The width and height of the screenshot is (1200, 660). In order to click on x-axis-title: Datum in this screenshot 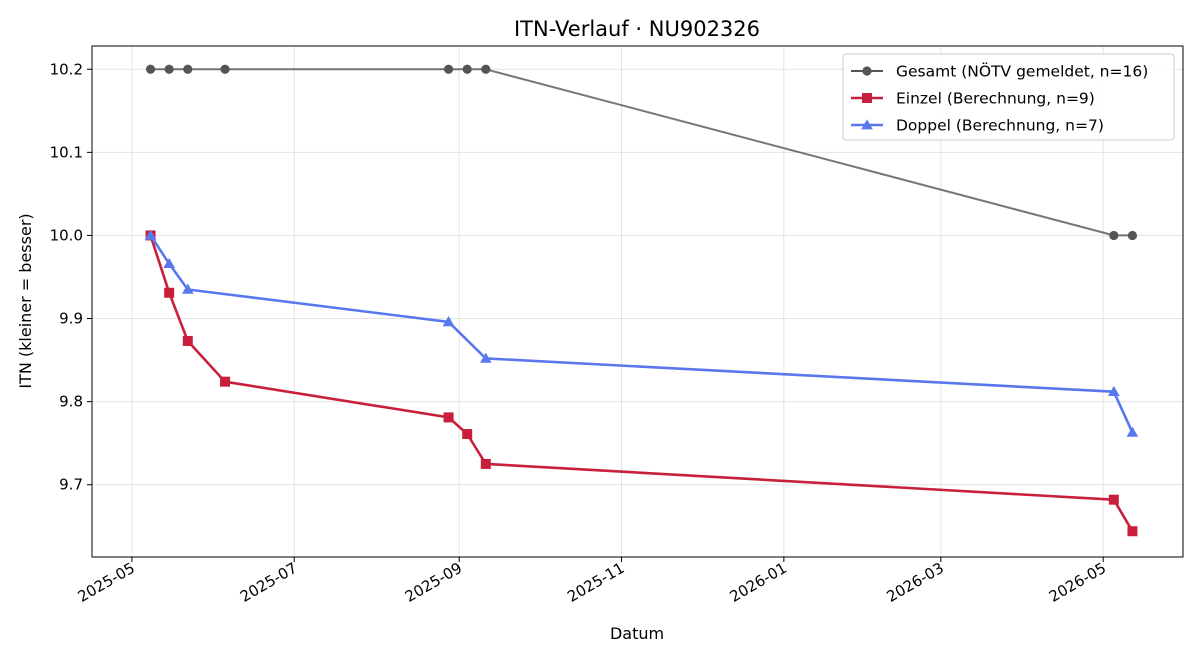, I will do `click(637, 633)`.